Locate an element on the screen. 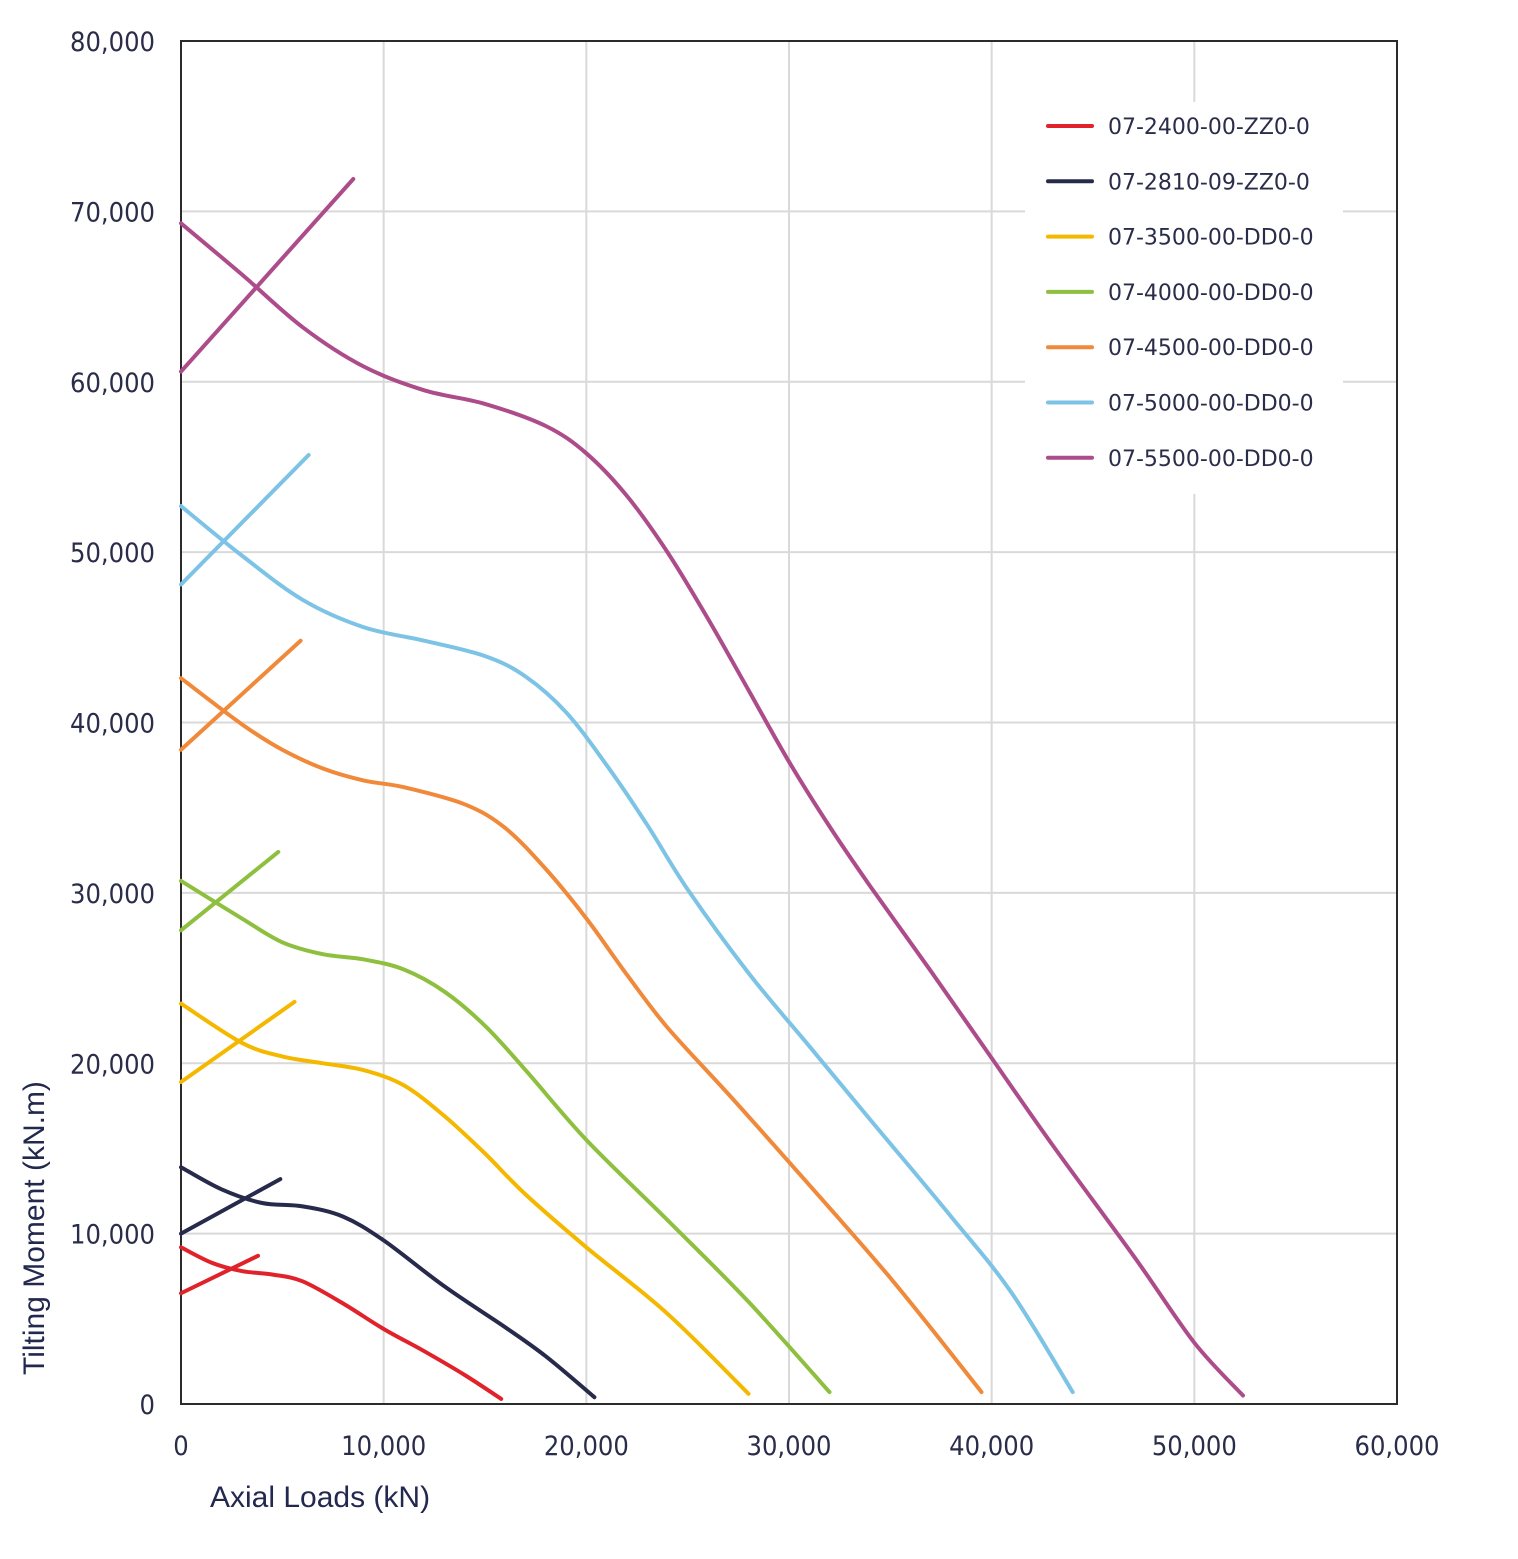  y-tick-label: 0 is located at coordinates (147, 1405).